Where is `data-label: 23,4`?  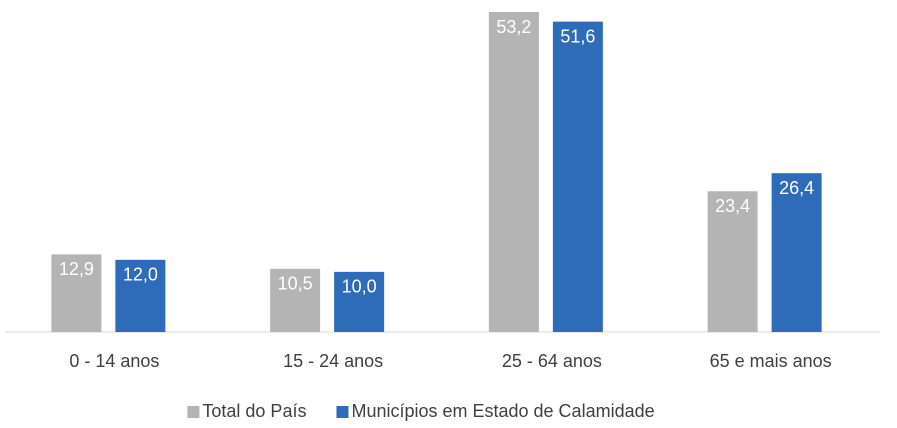 data-label: 23,4 is located at coordinates (732, 206).